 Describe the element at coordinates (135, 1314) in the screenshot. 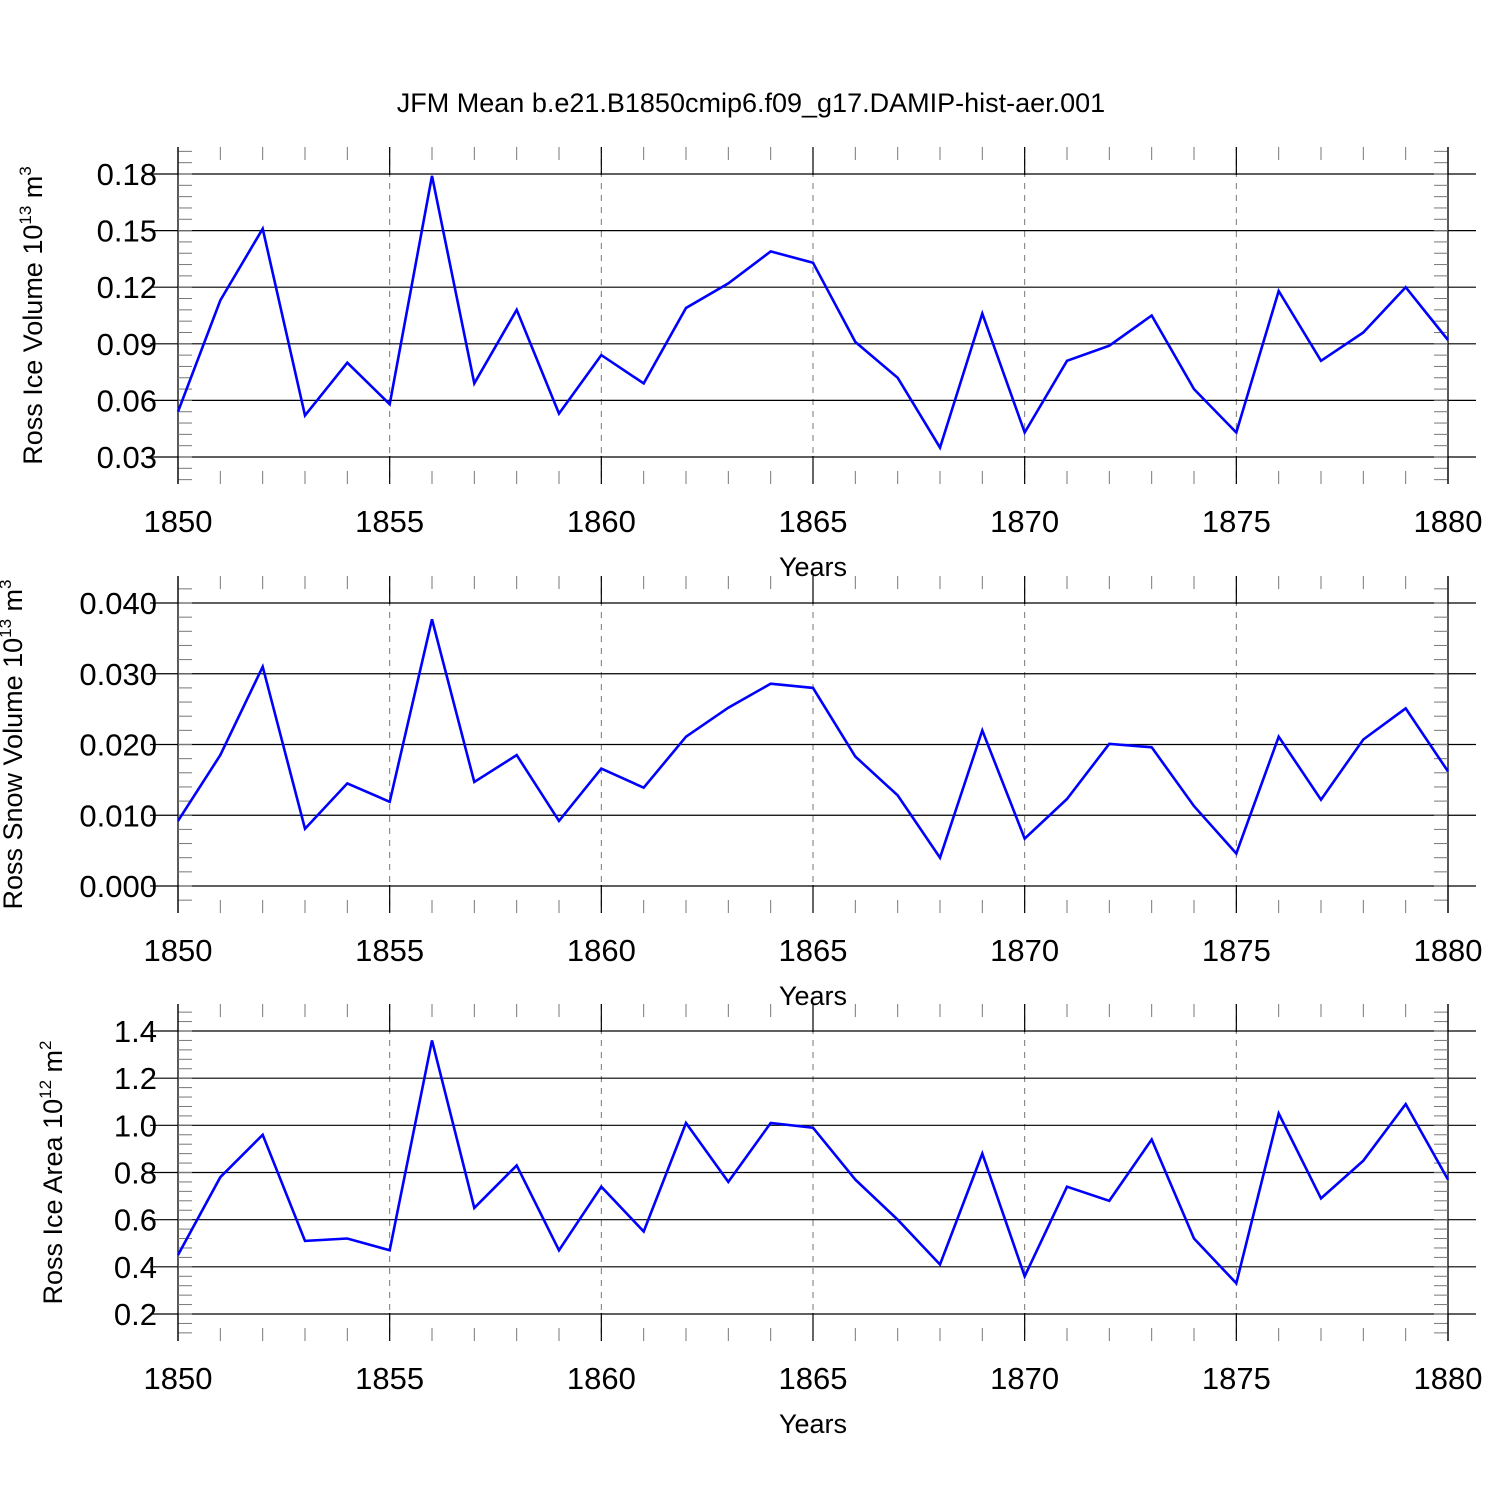

I see `y-tick-label: 0.2` at that location.